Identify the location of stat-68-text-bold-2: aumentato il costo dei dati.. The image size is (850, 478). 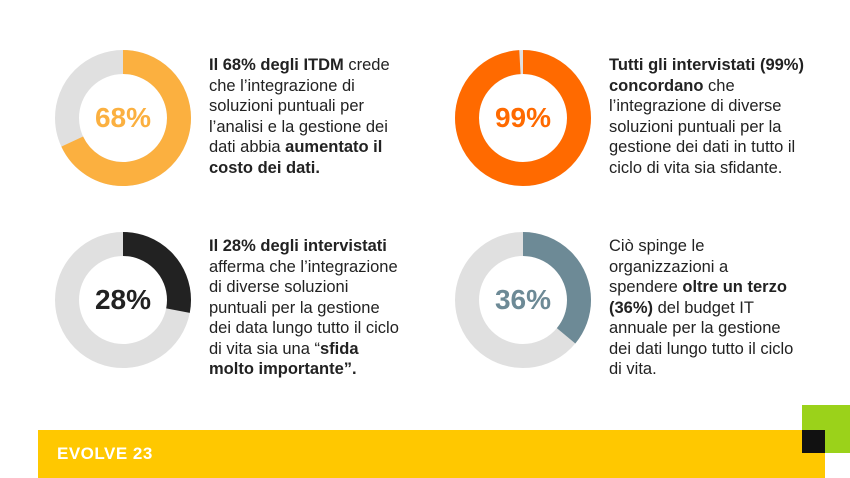
(296, 157).